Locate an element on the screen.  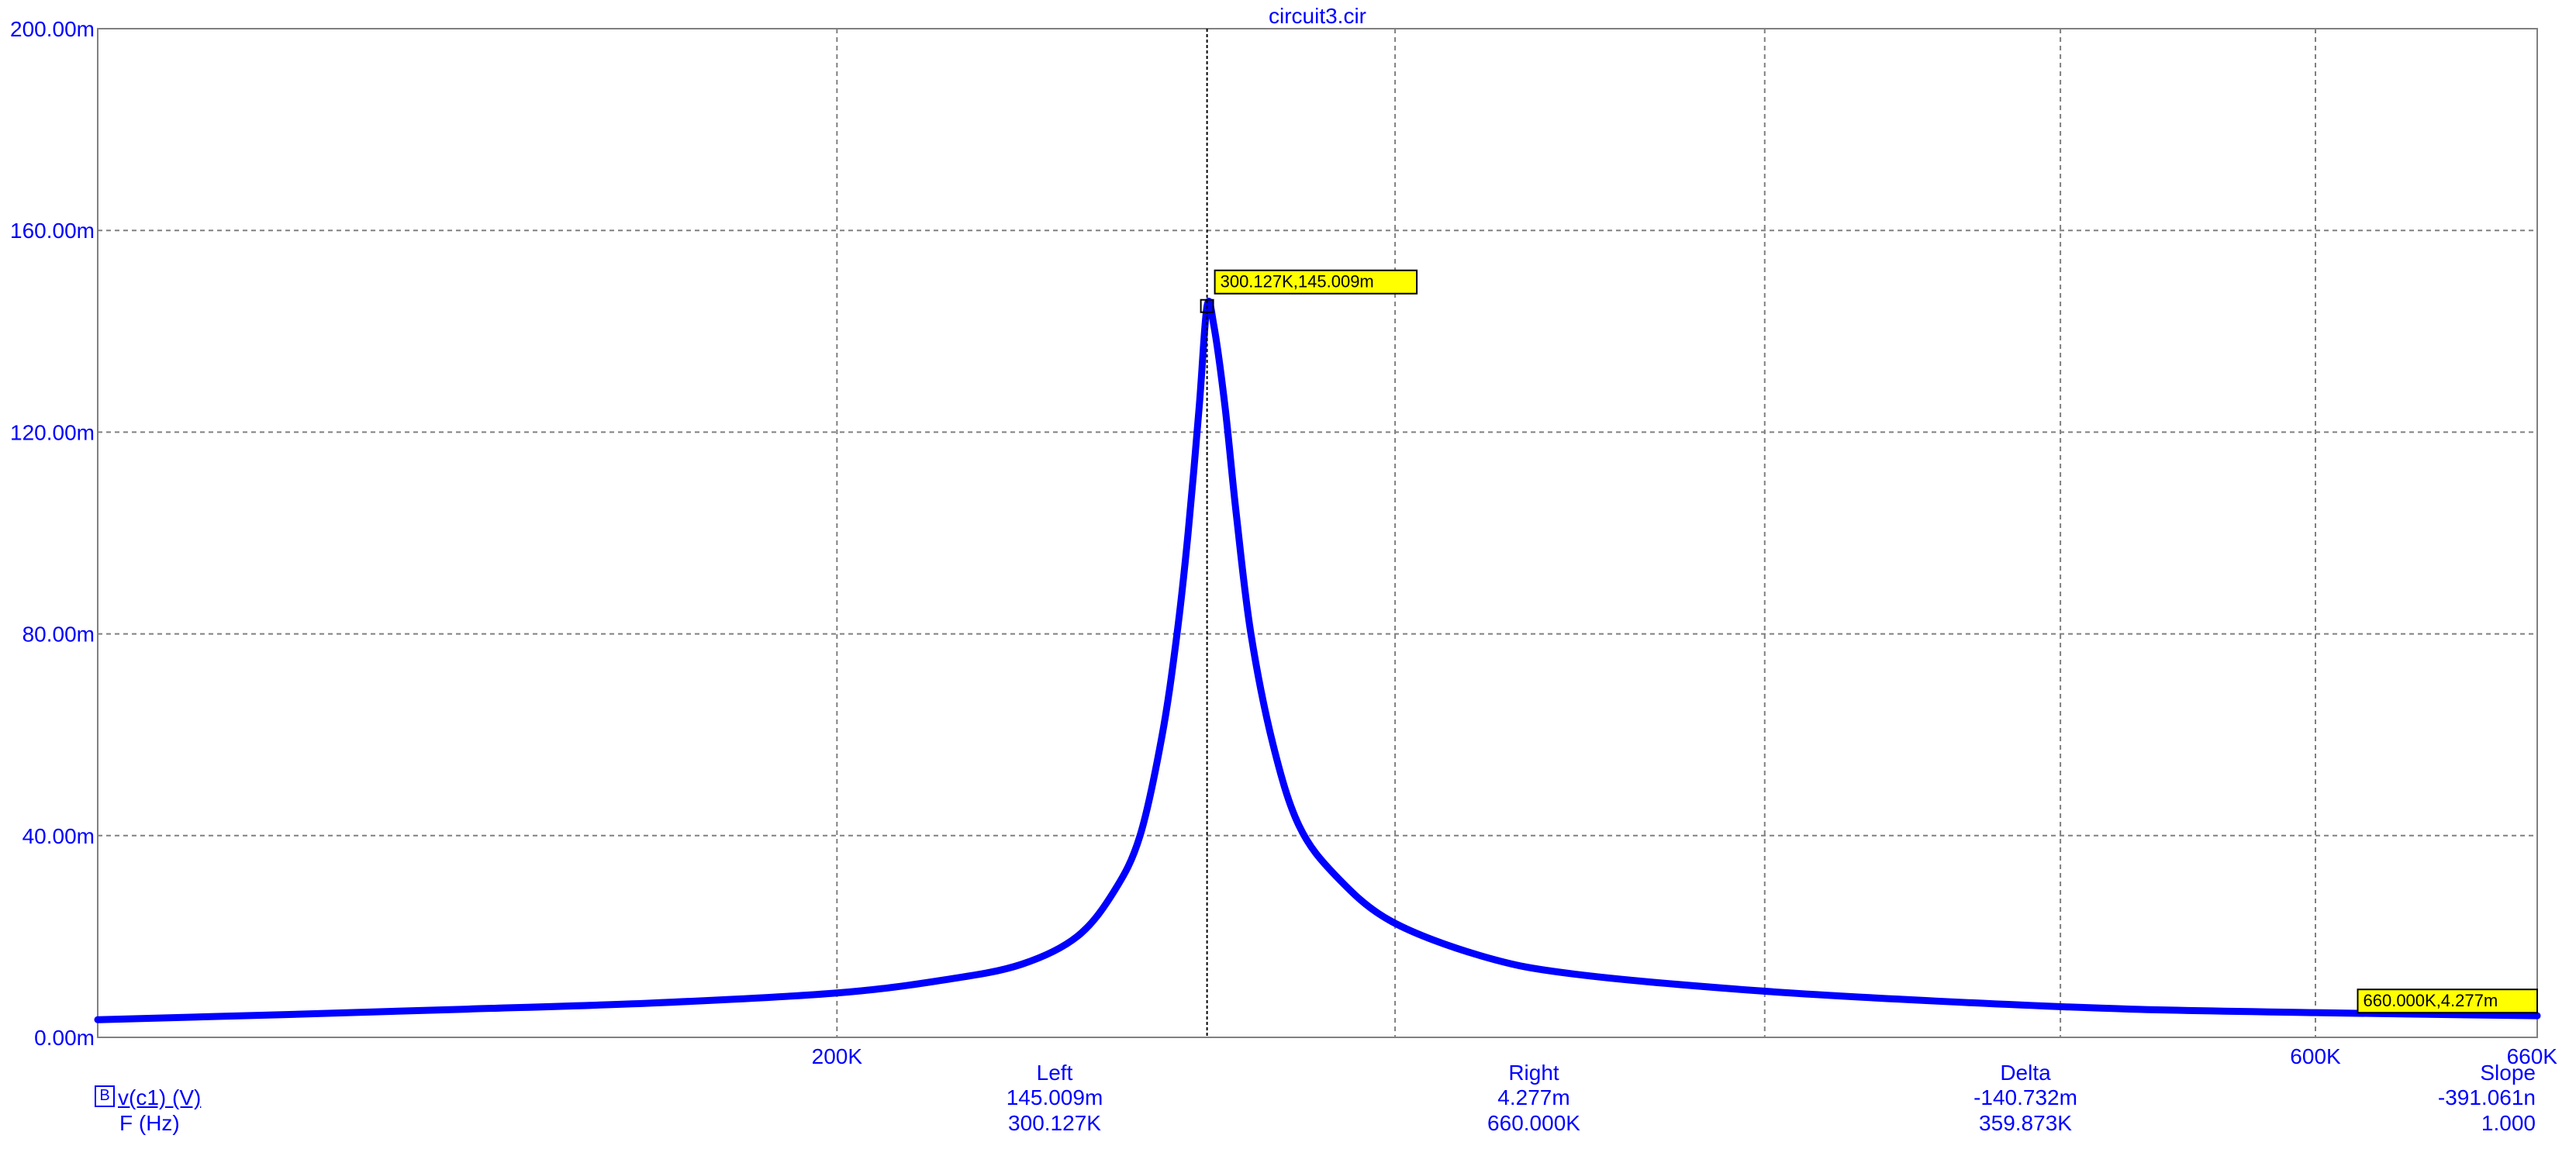
x-tick-label-1: 600K is located at coordinates (2316, 1056).